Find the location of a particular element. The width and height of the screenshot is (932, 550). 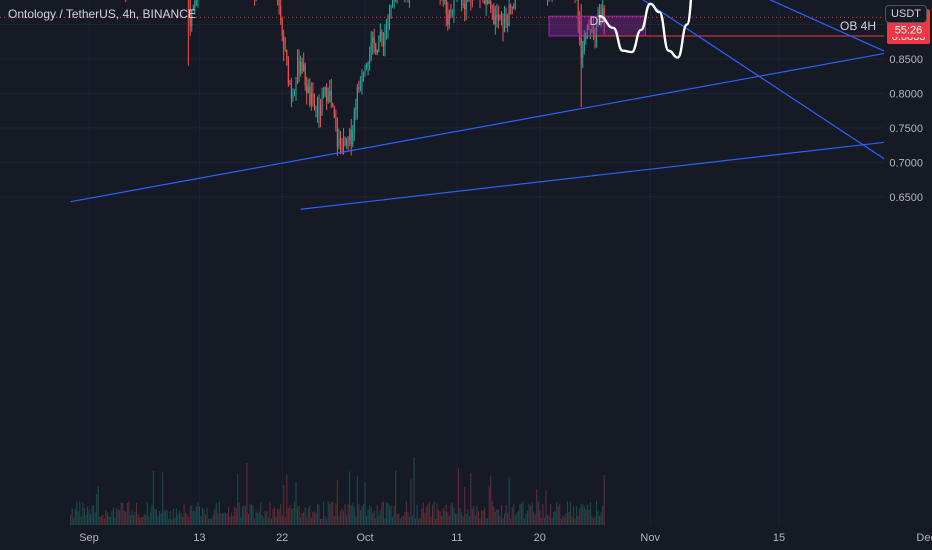

price-tick-label: 0.8000 is located at coordinates (906, 94).